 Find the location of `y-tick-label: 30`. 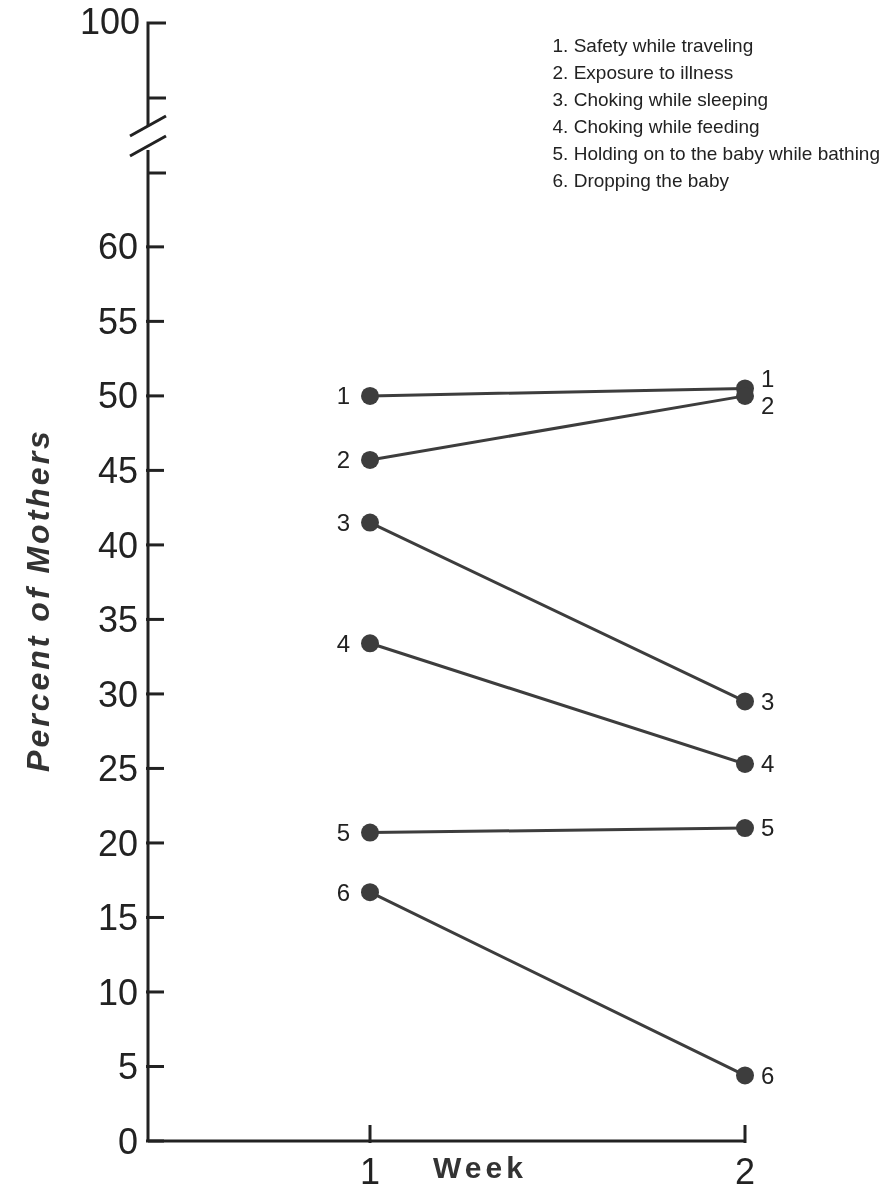

y-tick-label: 30 is located at coordinates (117, 694).